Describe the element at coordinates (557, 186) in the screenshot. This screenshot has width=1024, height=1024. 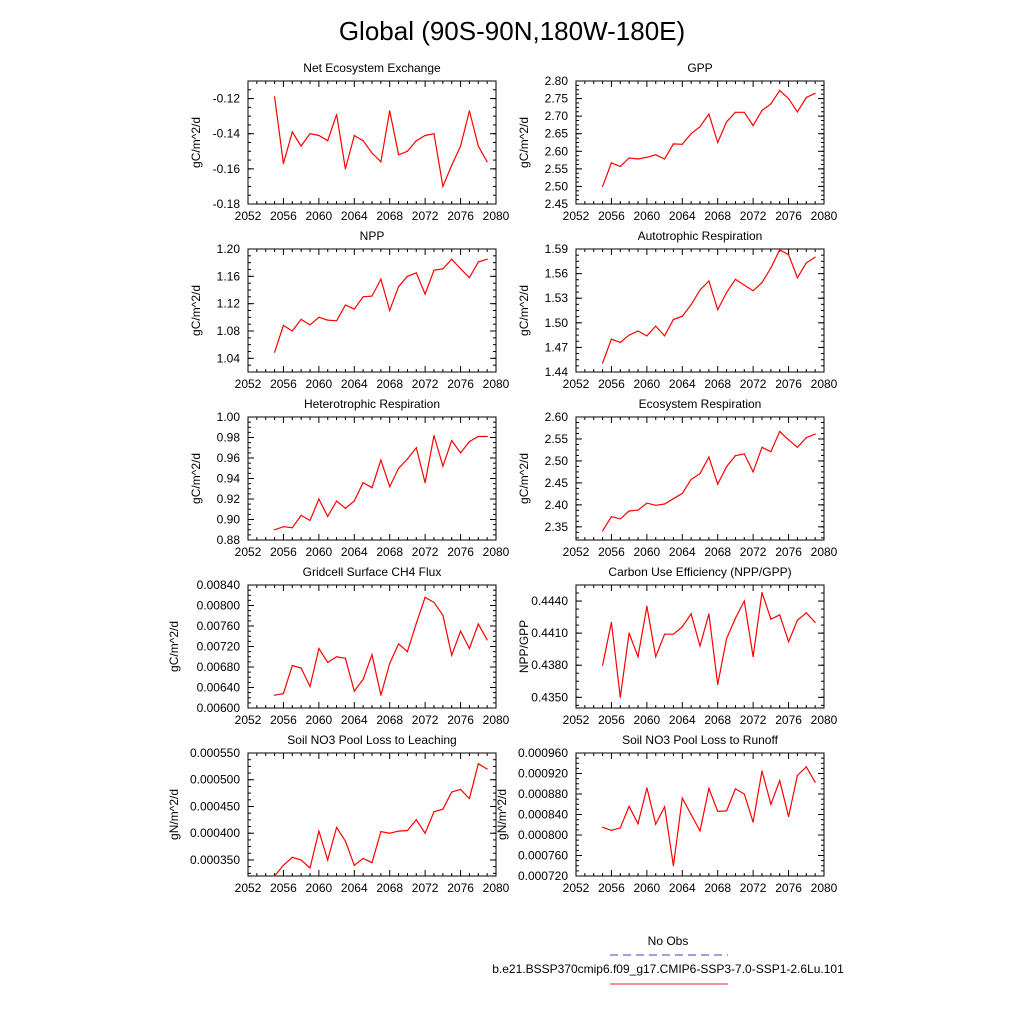
I see `y-tick-label: 2.50` at that location.